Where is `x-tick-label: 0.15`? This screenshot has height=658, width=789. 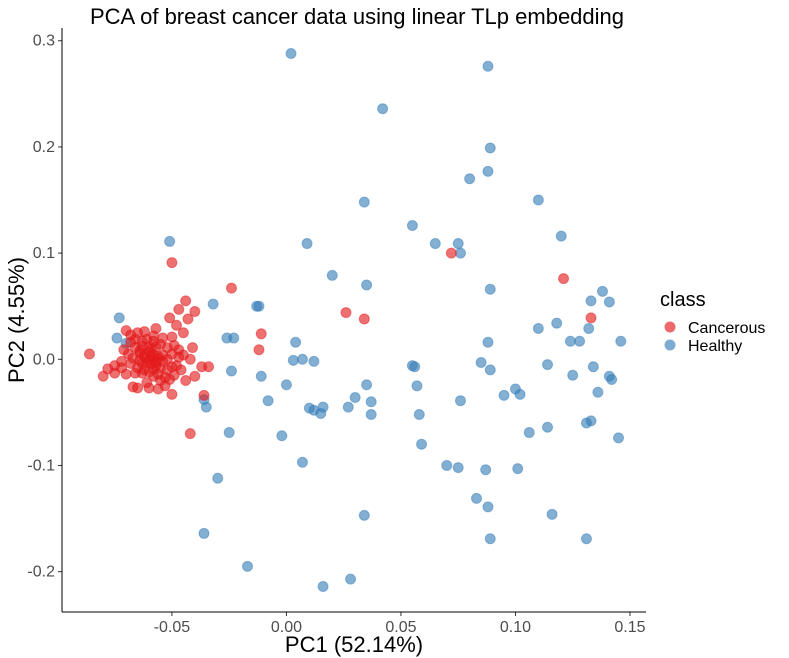 x-tick-label: 0.15 is located at coordinates (629, 627).